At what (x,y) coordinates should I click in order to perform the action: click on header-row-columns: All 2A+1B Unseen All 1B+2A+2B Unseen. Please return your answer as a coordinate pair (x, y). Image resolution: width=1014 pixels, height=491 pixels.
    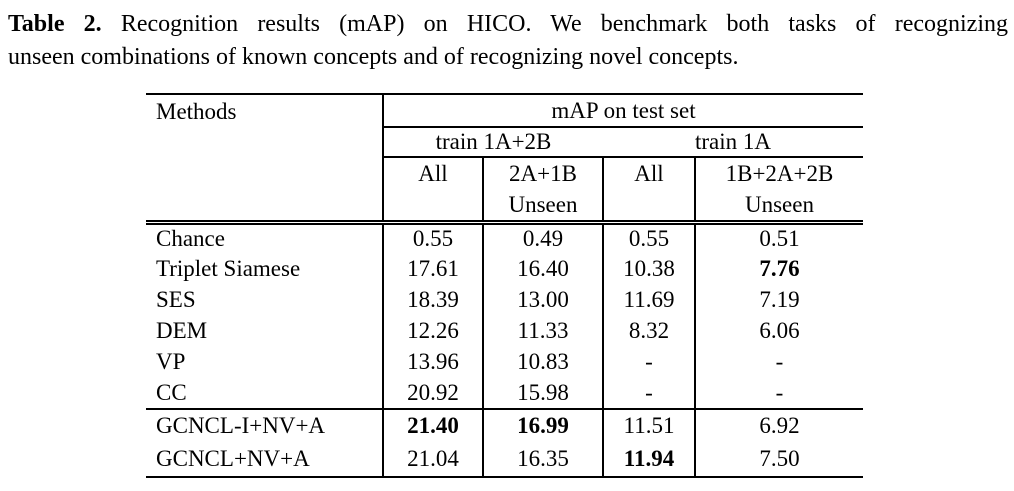
    Looking at the image, I should click on (504, 191).